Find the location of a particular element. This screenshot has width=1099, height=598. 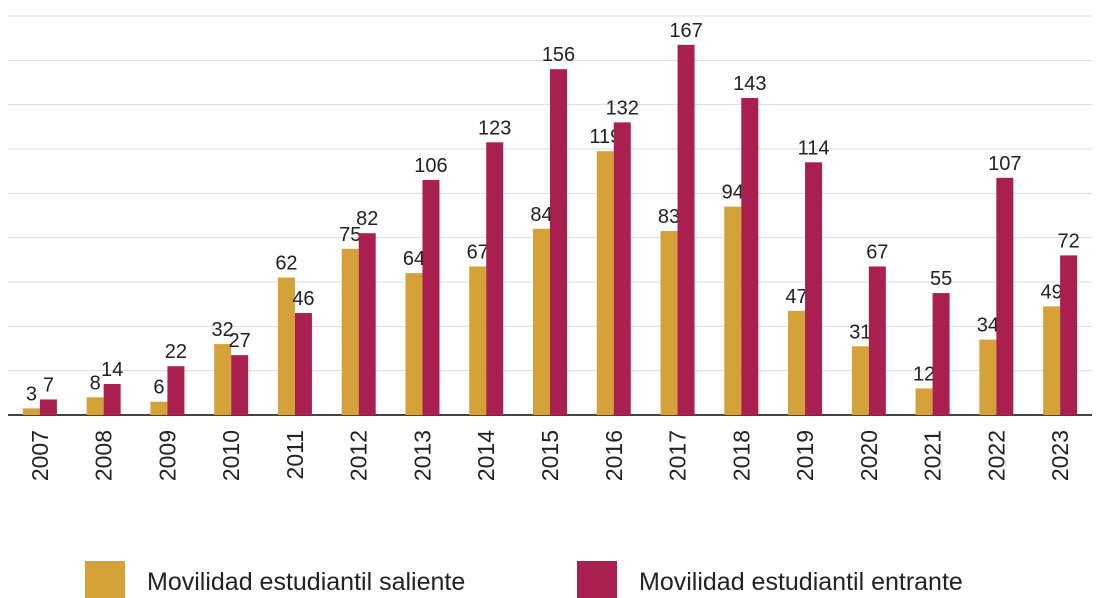

value-label: 132 is located at coordinates (622, 108).